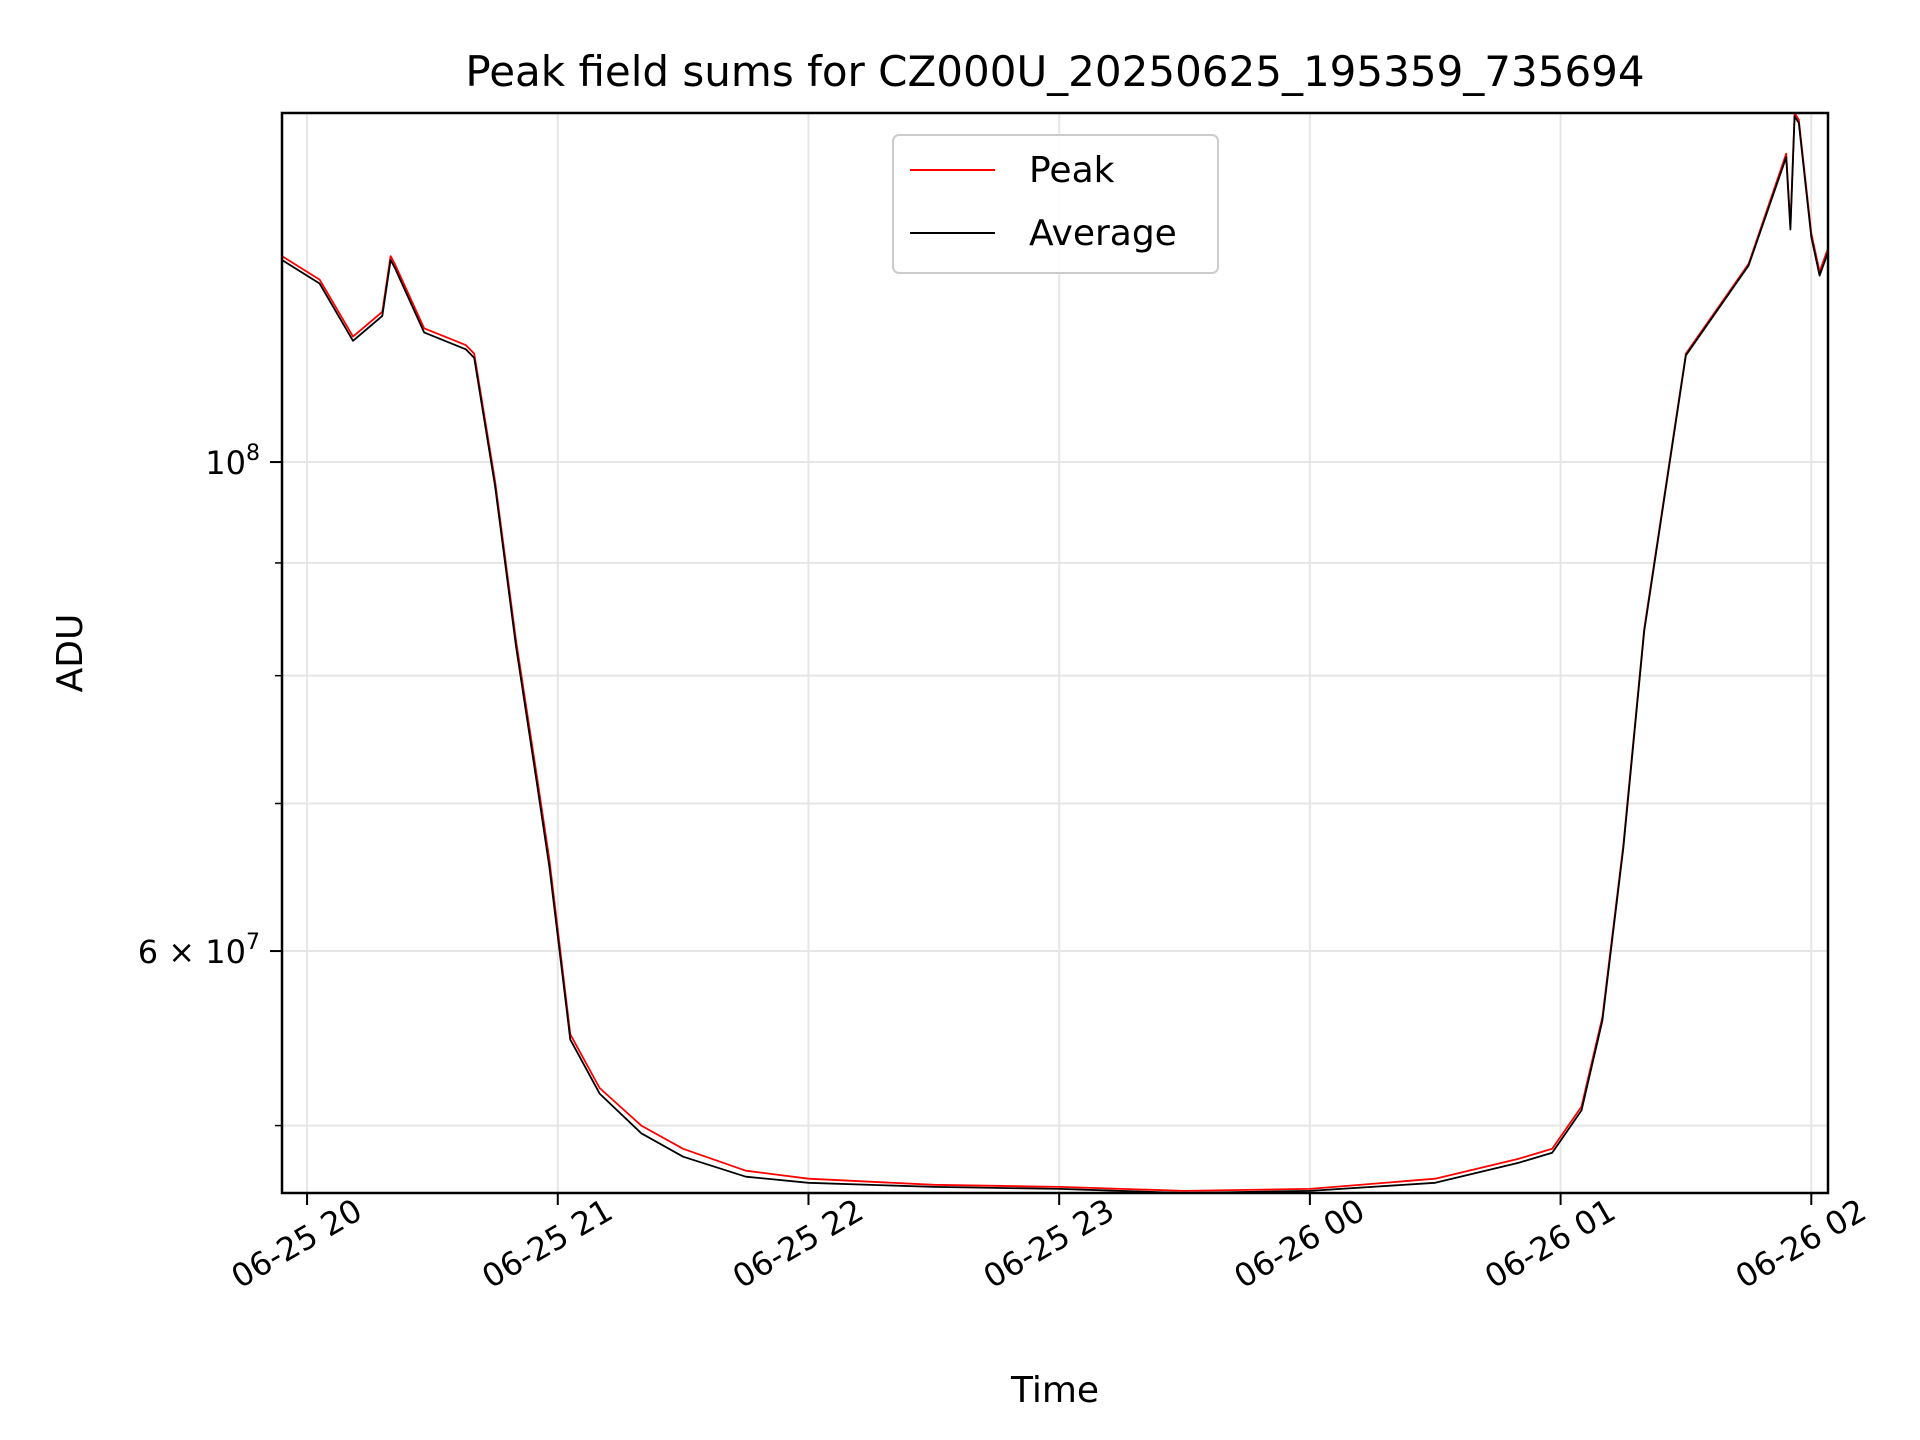  I want to click on x-axis-label: Time, so click(1054, 1390).